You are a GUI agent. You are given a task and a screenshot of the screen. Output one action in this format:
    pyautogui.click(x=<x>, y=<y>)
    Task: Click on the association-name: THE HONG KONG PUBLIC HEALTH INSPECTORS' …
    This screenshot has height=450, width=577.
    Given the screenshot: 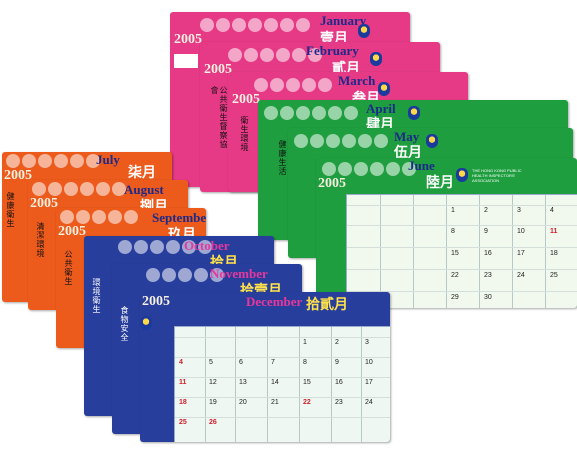 What is the action you would take?
    pyautogui.click(x=497, y=175)
    